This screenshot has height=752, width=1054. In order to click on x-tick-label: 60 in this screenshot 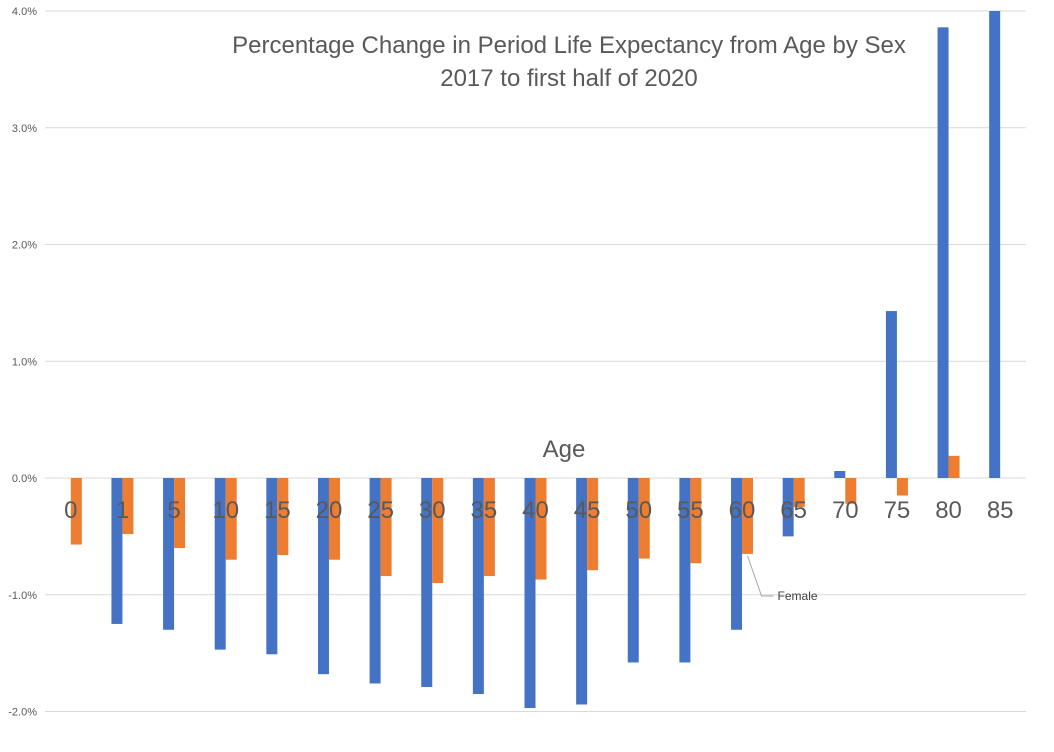, I will do `click(742, 510)`.